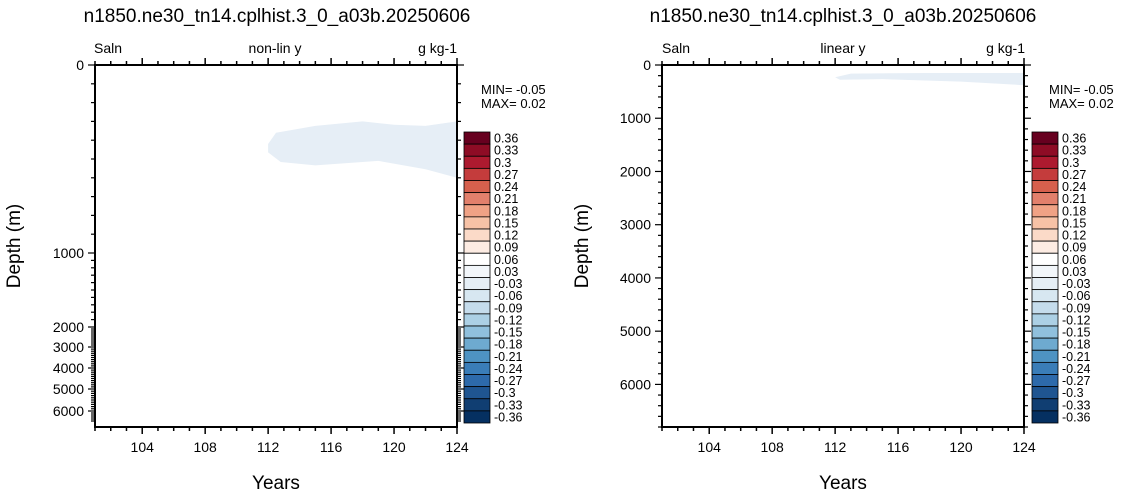  What do you see at coordinates (635, 118) in the screenshot?
I see `y-tick-label: 1000` at bounding box center [635, 118].